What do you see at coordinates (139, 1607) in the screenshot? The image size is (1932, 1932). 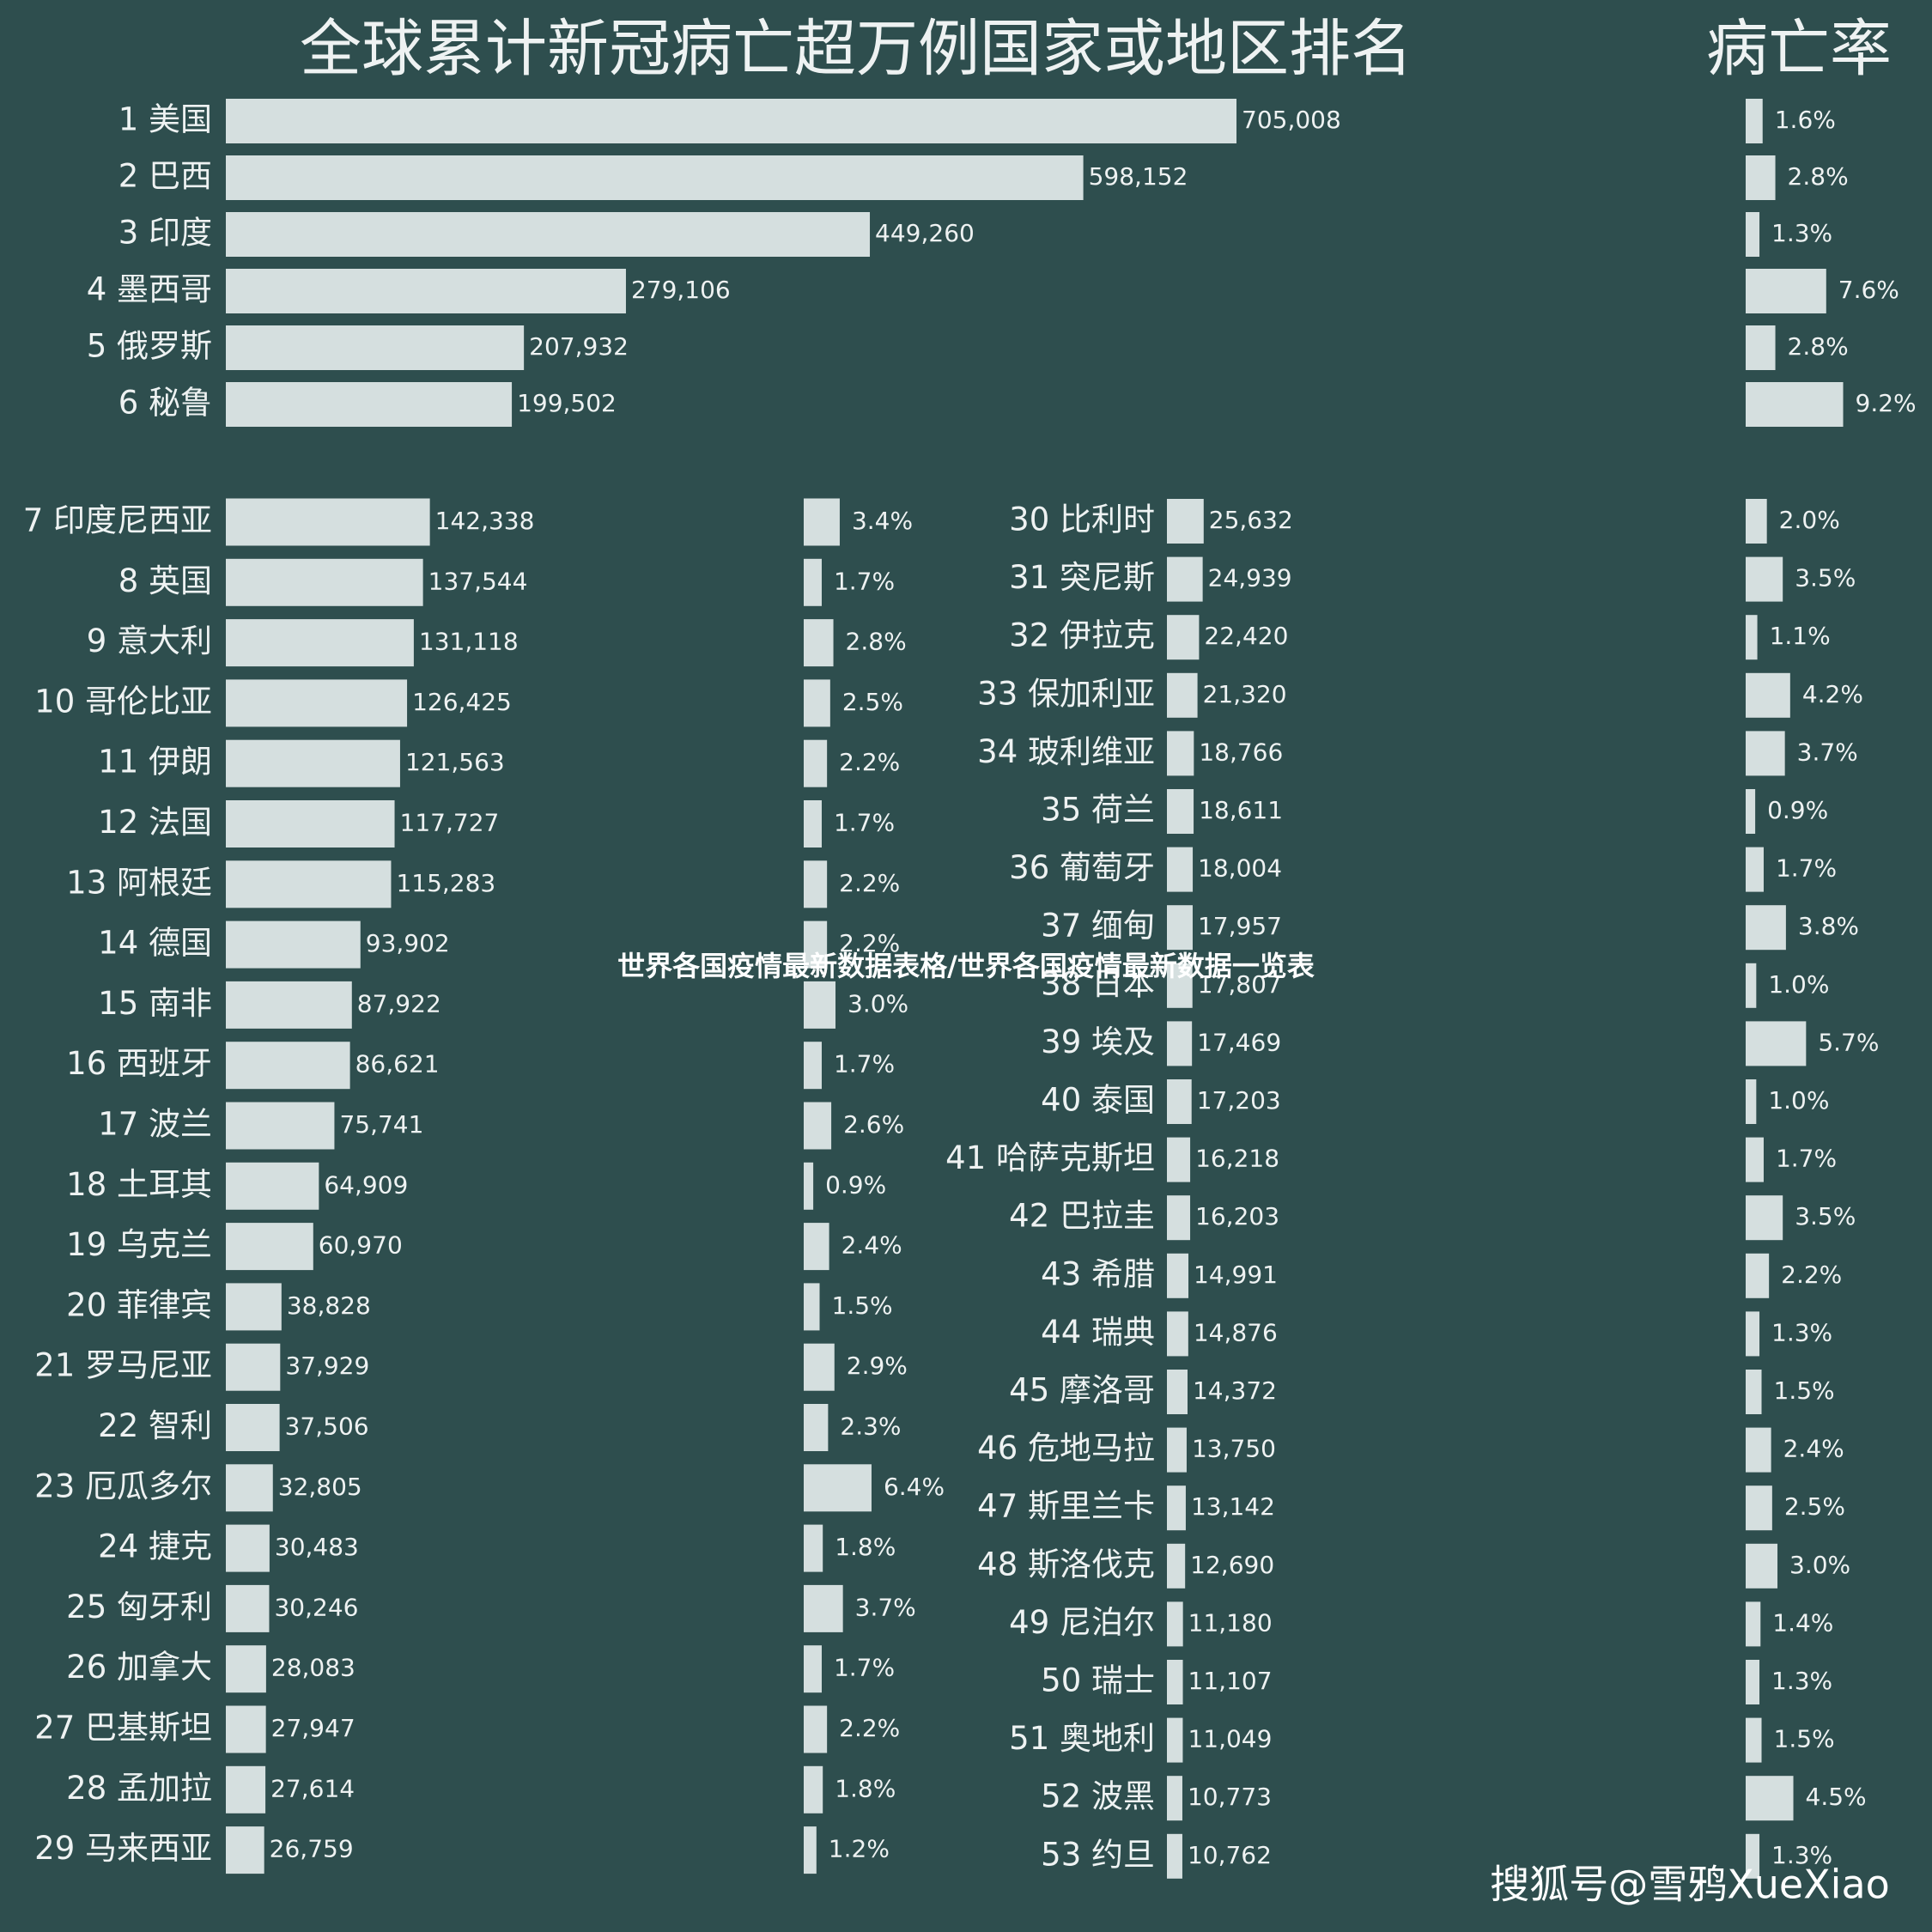 I see `category-label: 25 匈牙利` at bounding box center [139, 1607].